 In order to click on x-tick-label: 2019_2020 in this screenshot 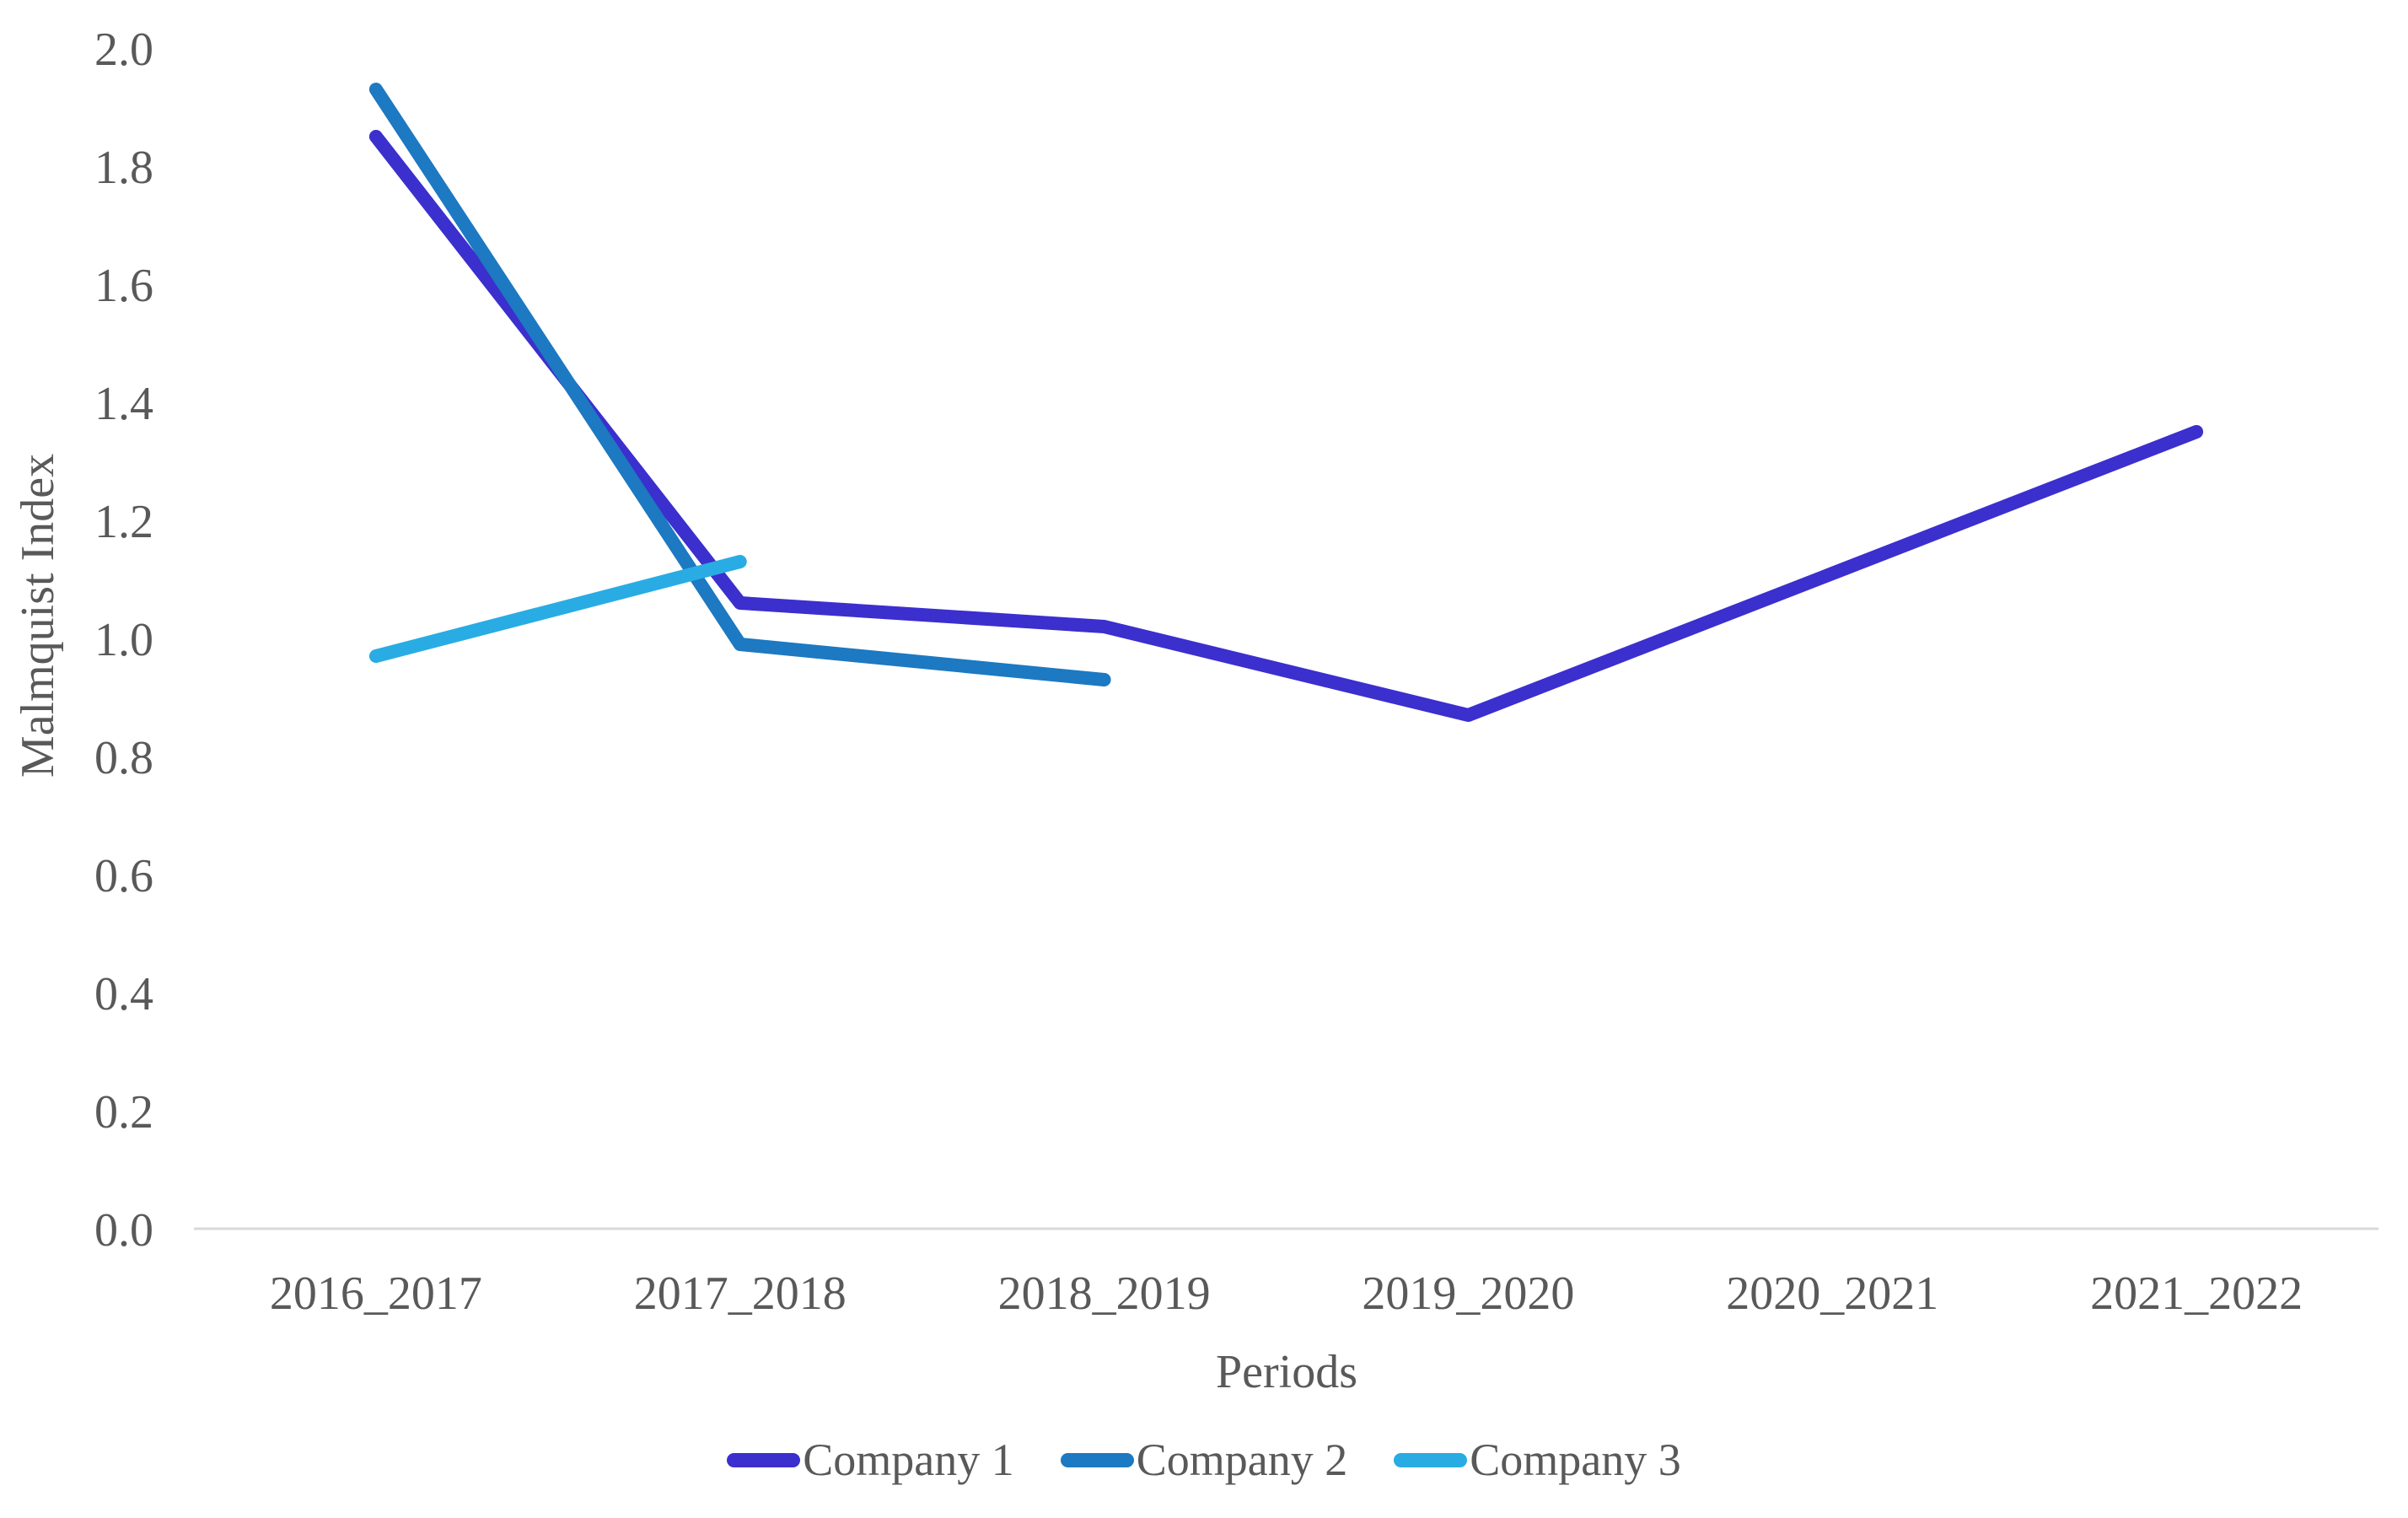, I will do `click(1468, 1294)`.